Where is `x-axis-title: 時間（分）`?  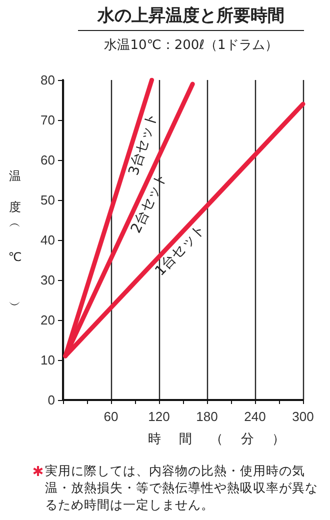
x-axis-title: 時間（分） is located at coordinates (225, 439).